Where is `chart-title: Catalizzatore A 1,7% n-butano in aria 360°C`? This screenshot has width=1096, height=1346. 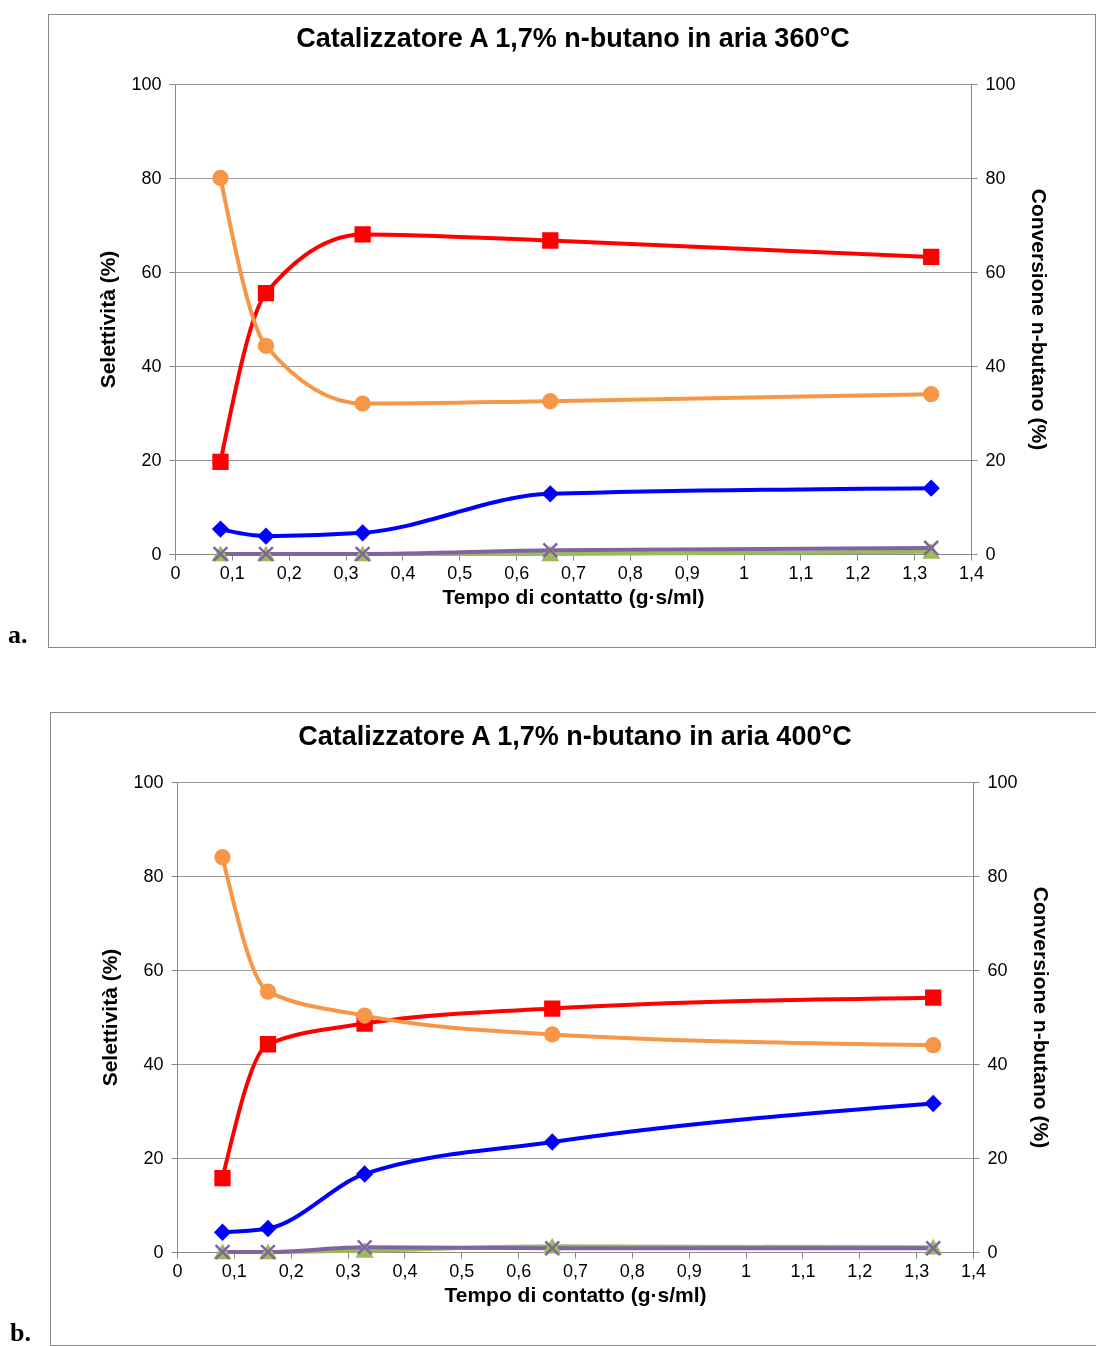
chart-title: Catalizzatore A 1,7% n-butano in aria 360°C is located at coordinates (573, 38).